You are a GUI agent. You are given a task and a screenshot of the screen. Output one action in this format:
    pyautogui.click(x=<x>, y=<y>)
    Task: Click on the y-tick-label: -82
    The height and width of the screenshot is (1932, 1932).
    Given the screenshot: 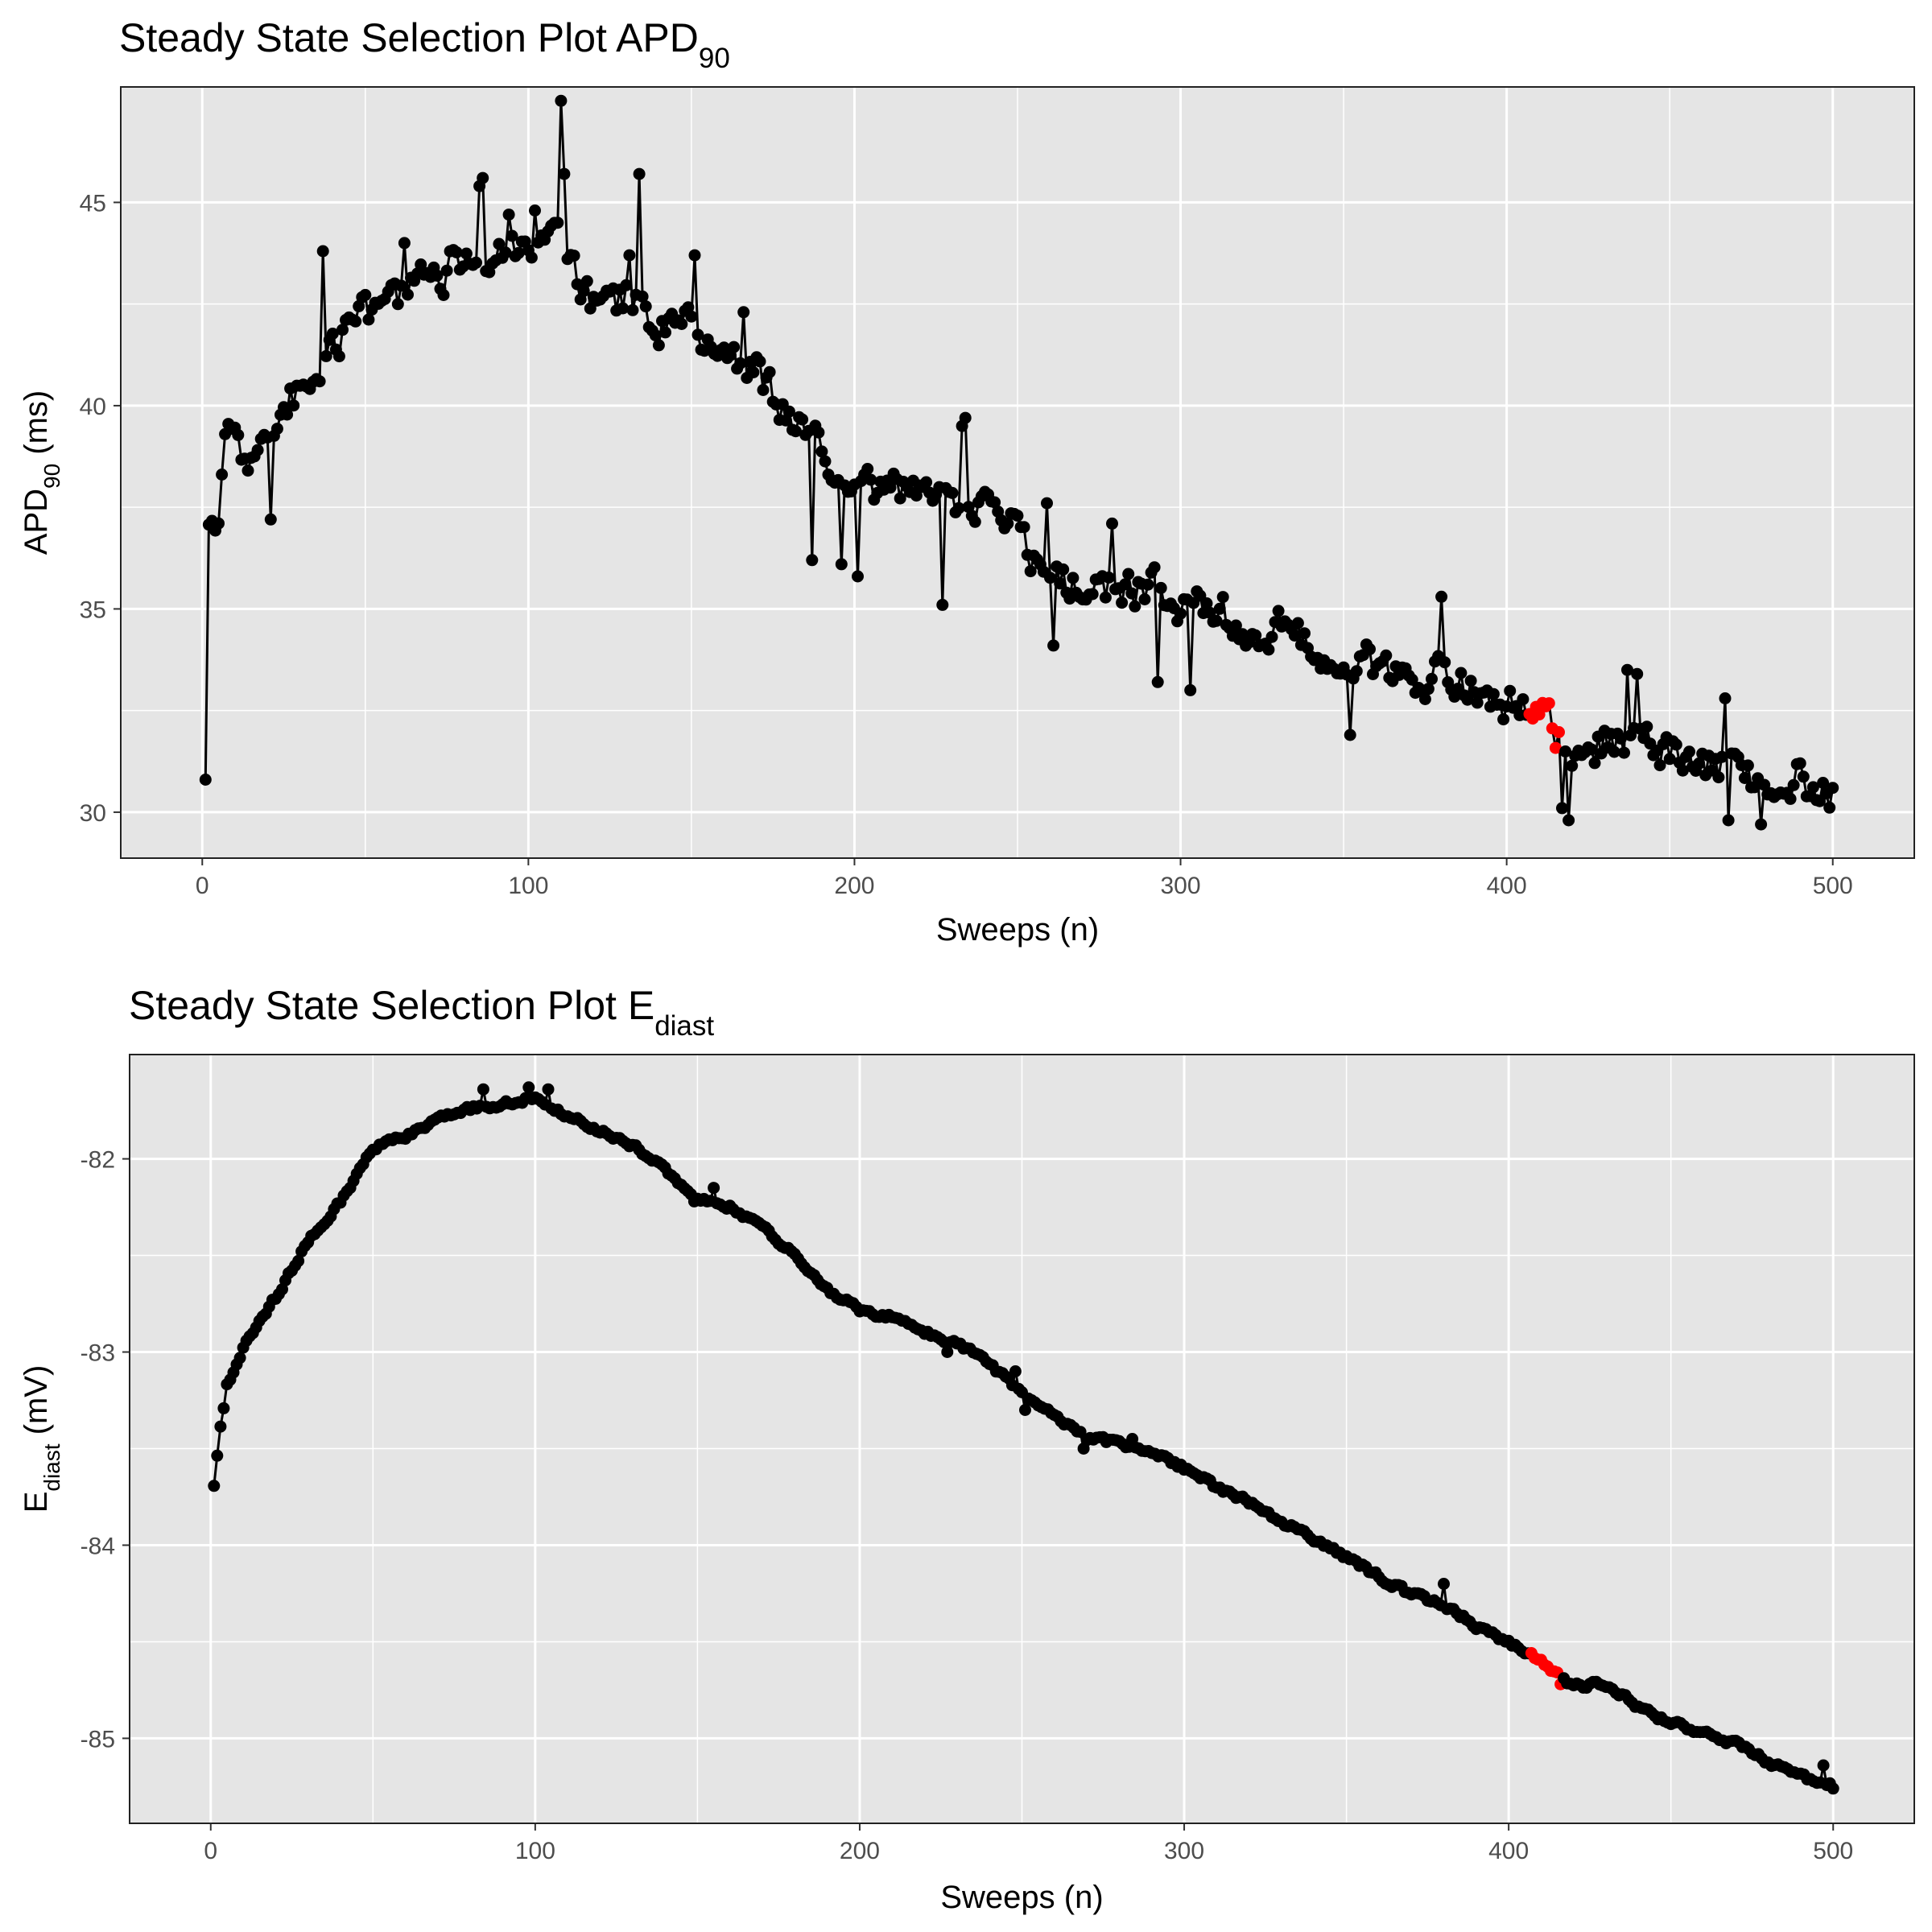 What is the action you would take?
    pyautogui.click(x=97, y=1160)
    